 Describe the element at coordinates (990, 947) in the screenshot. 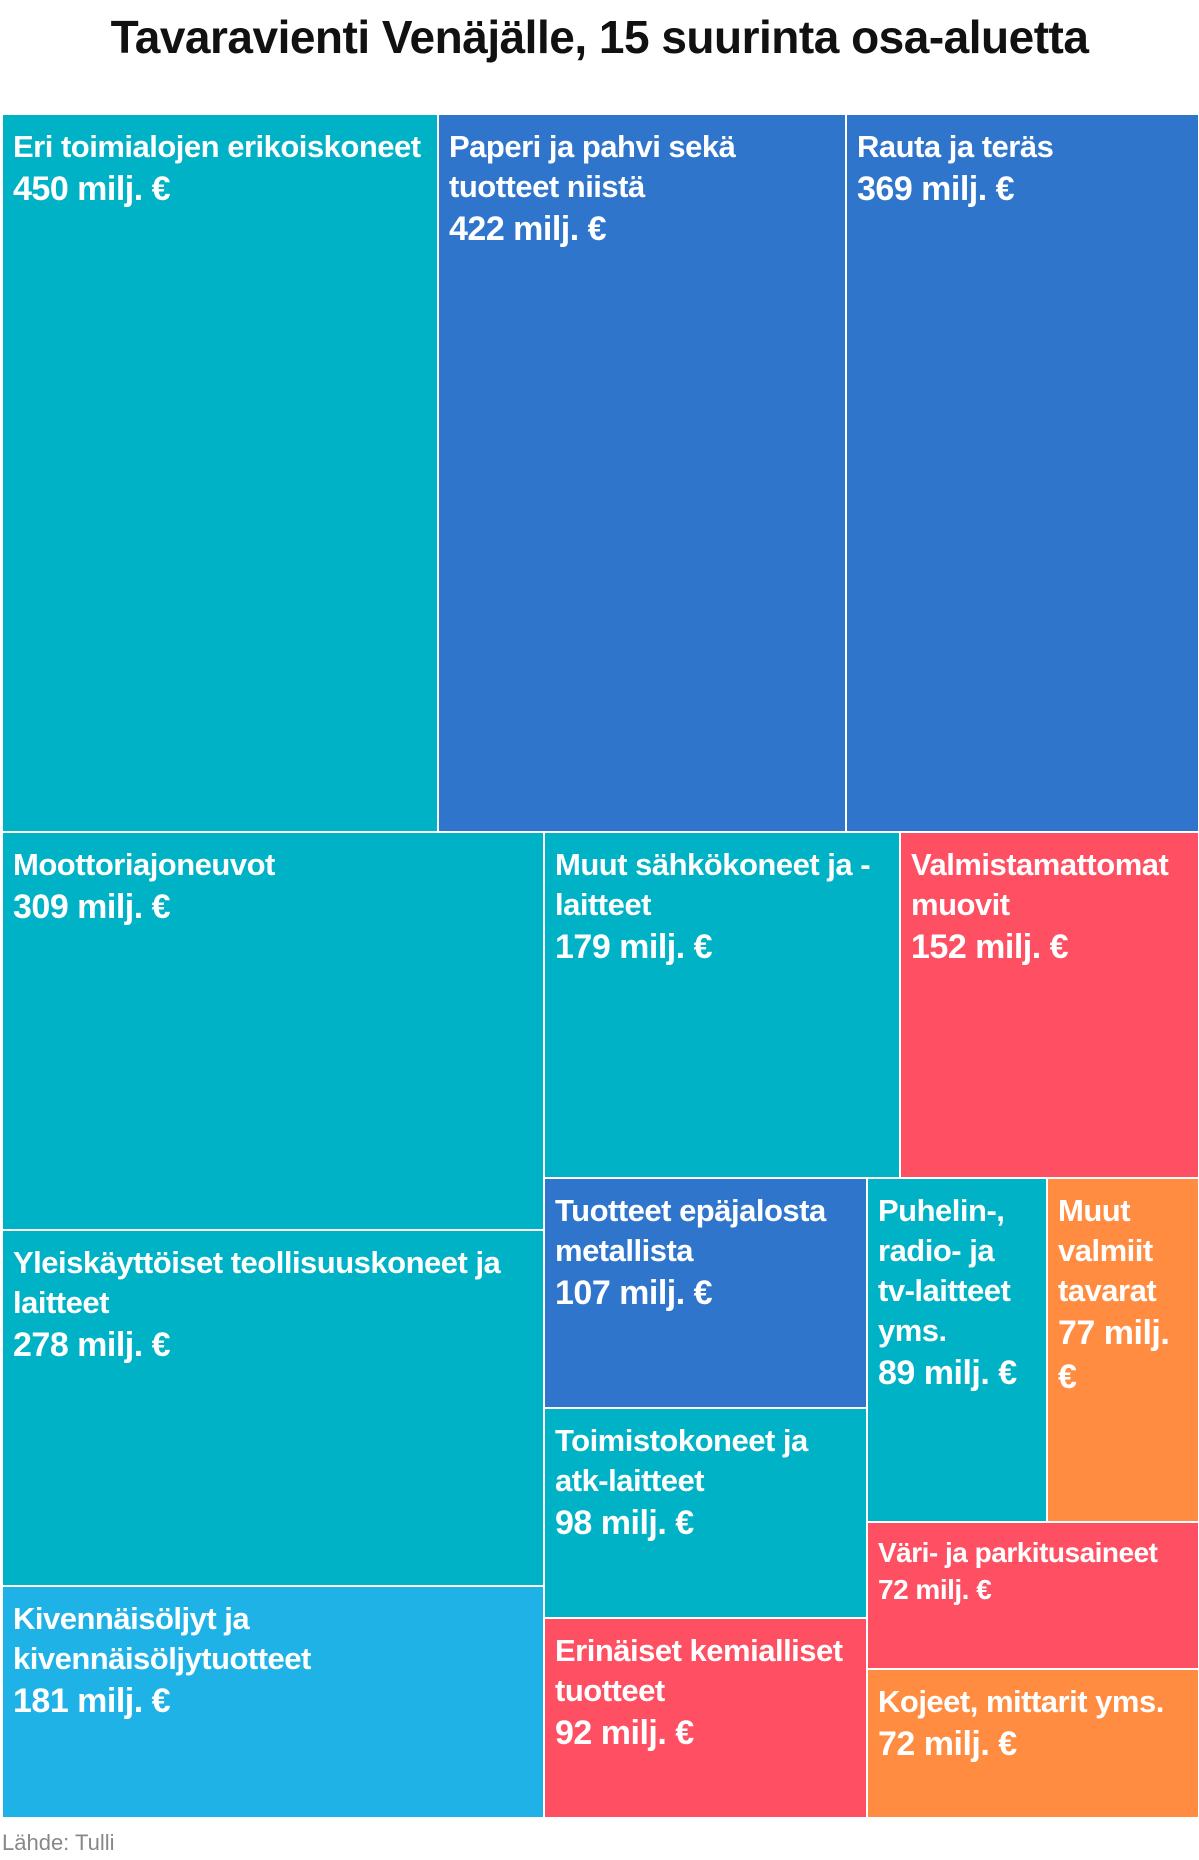

I see `tile-value: 152 milj. €` at that location.